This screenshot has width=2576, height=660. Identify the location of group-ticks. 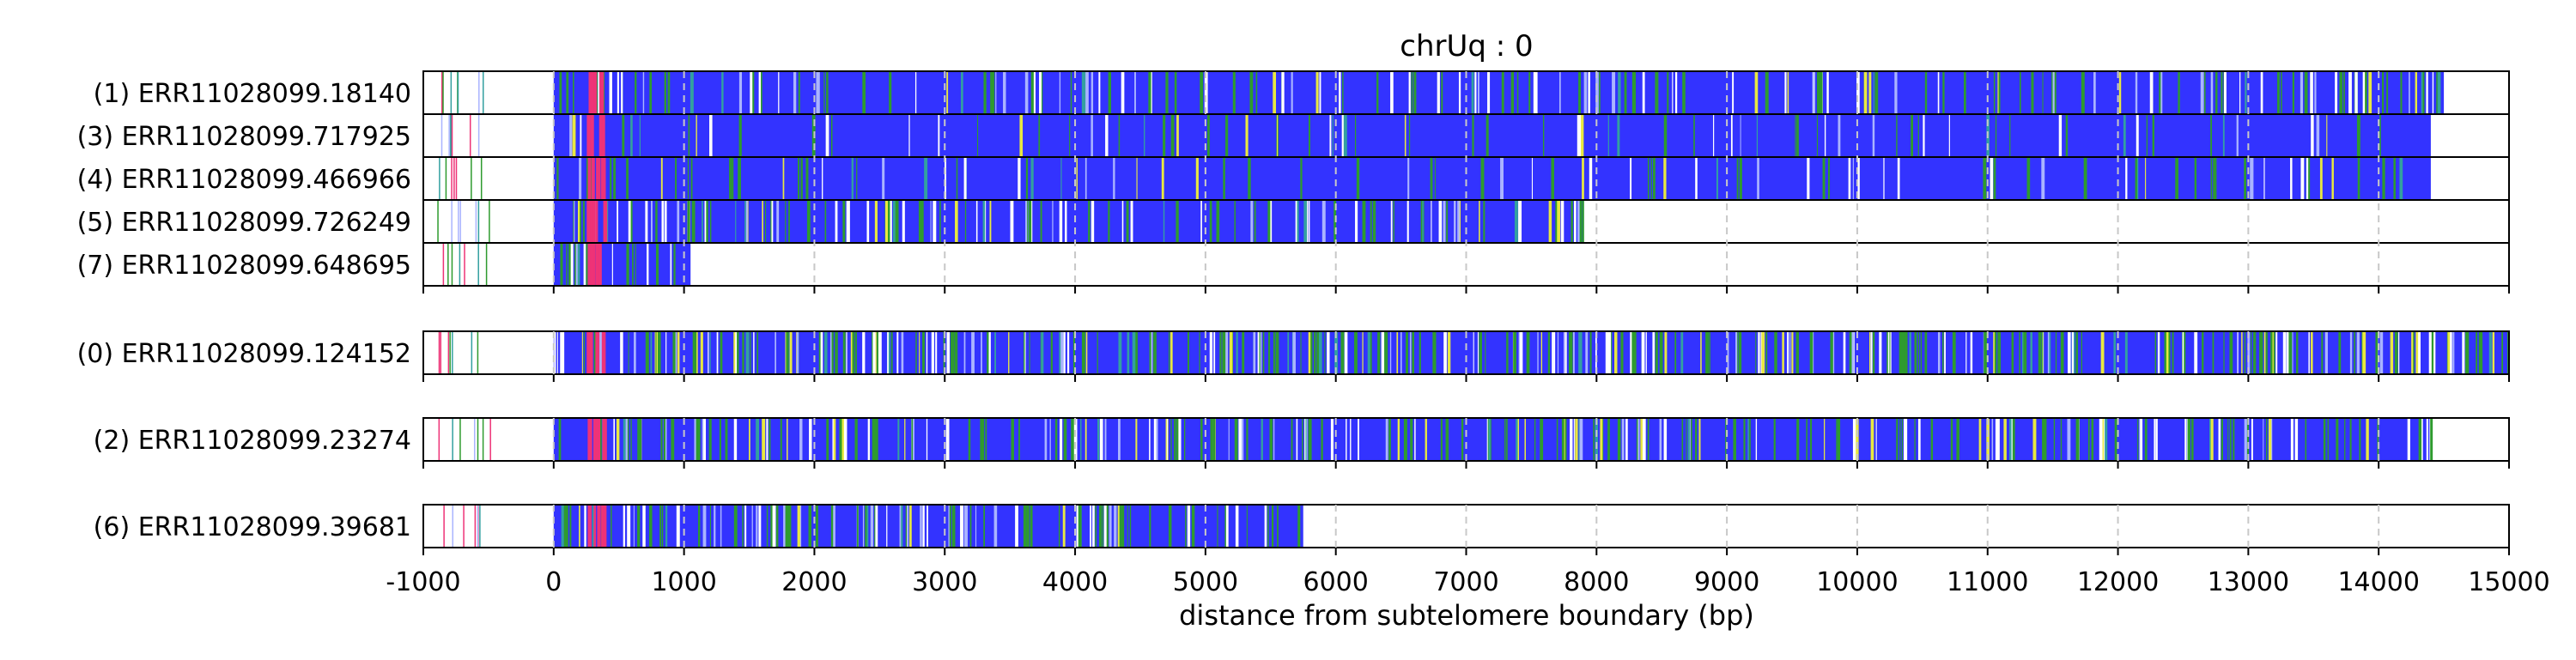
(1466, 551).